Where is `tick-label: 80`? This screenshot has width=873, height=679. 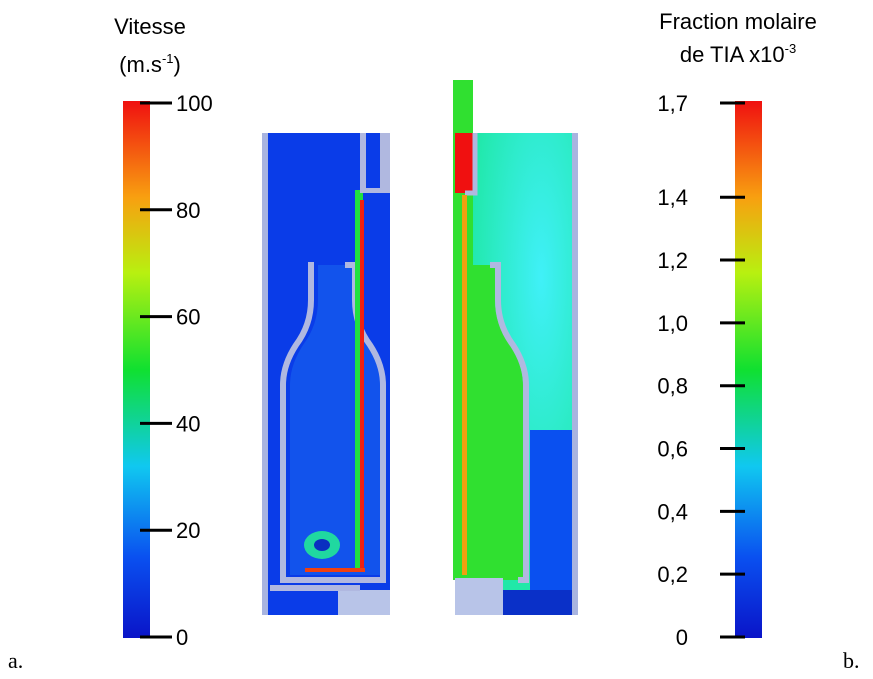
tick-label: 80 is located at coordinates (188, 210).